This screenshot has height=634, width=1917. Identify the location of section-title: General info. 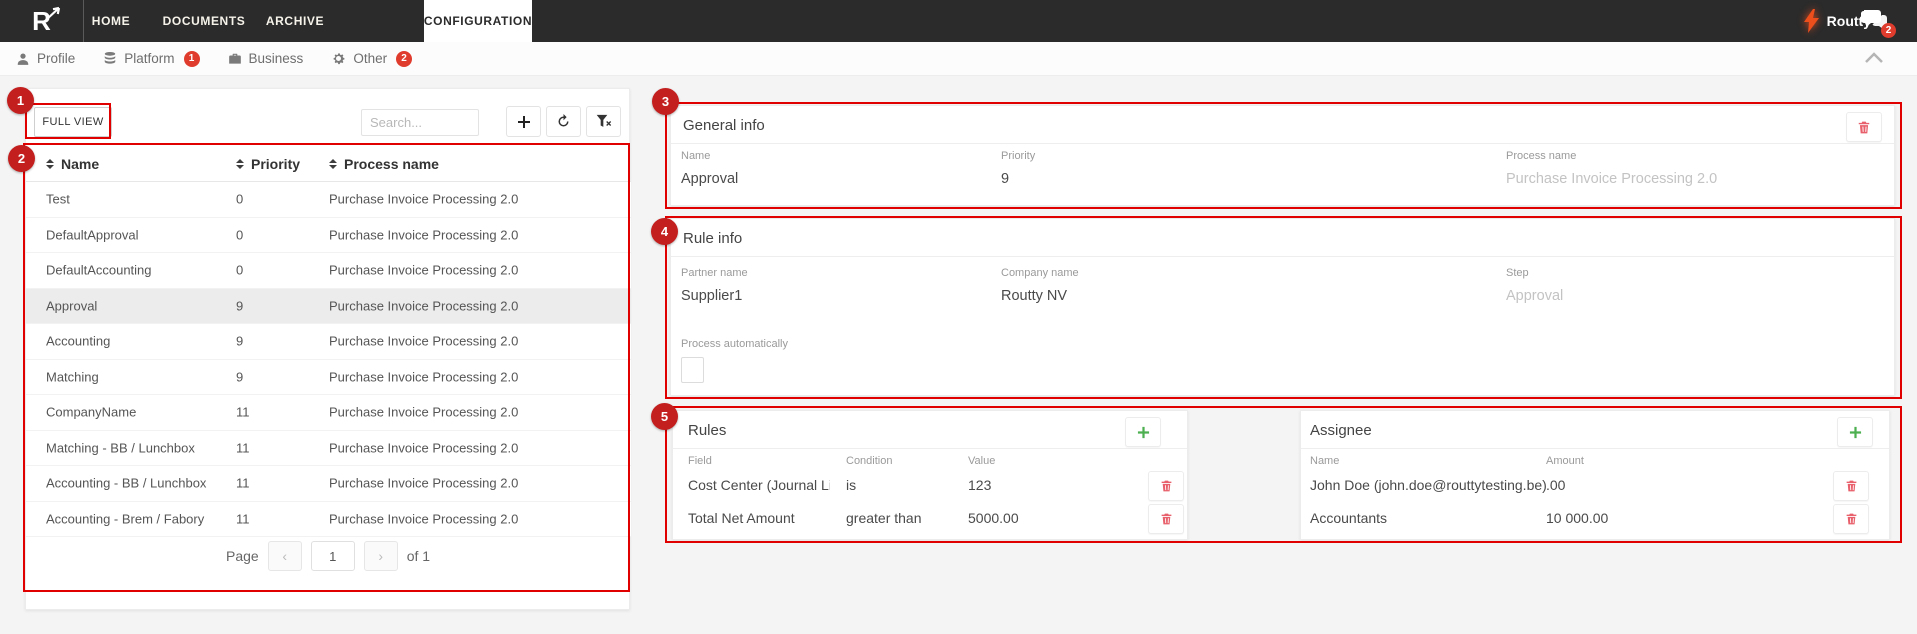
(724, 125).